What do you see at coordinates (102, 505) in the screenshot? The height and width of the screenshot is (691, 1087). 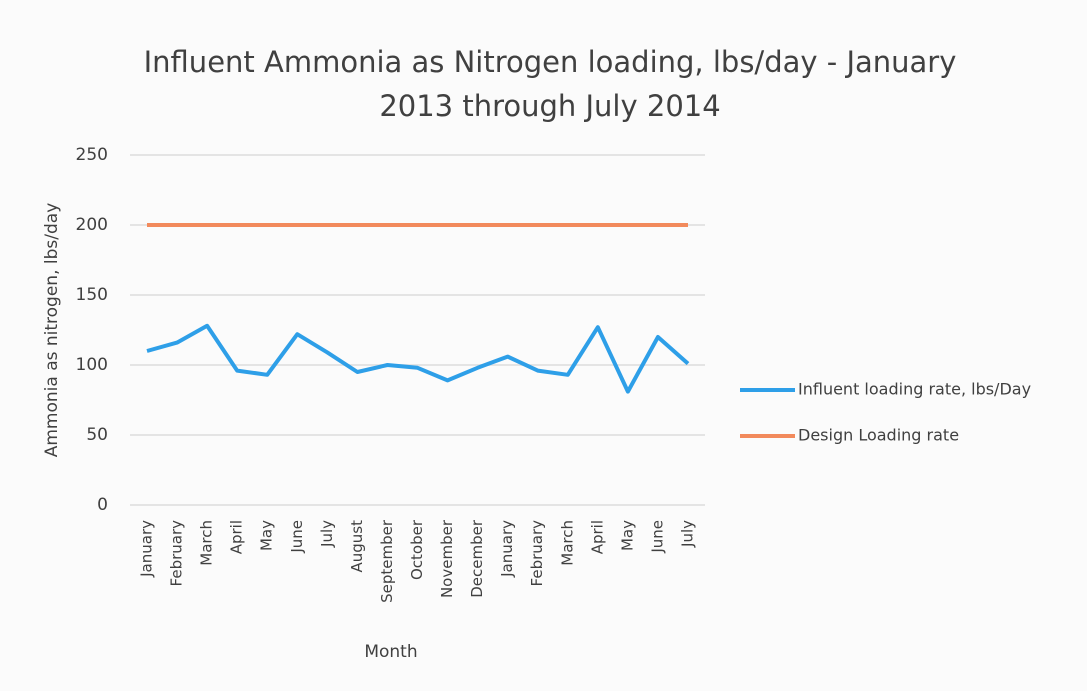 I see `y-tick-label: 0` at bounding box center [102, 505].